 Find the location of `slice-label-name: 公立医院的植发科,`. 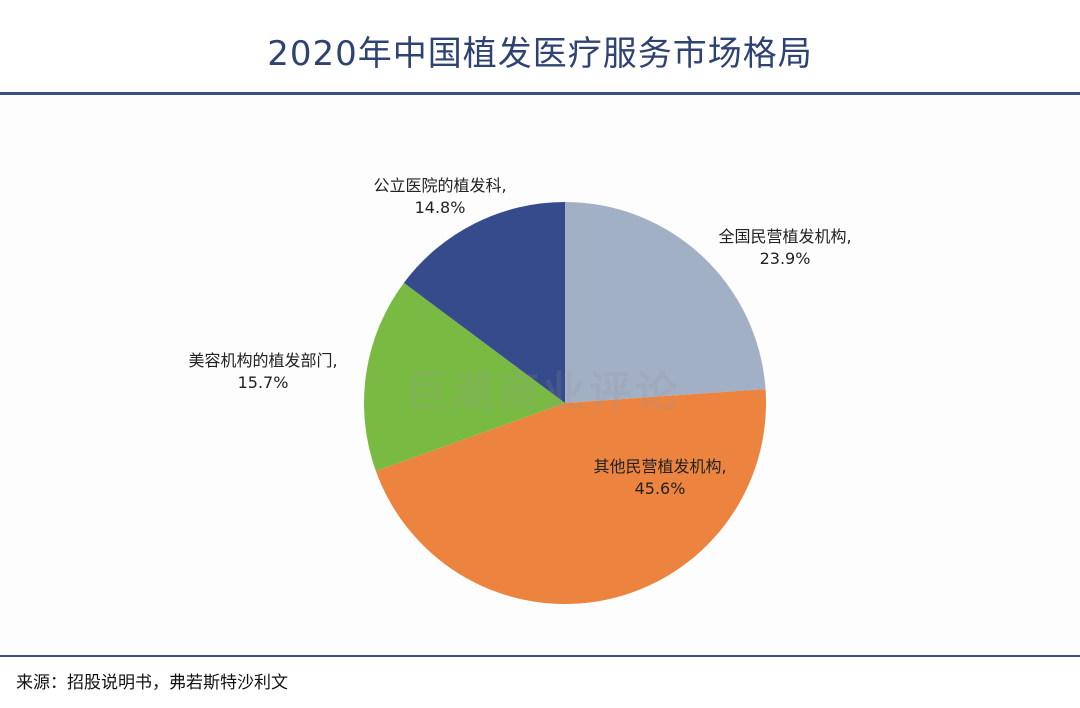

slice-label-name: 公立医院的植发科, is located at coordinates (440, 185).